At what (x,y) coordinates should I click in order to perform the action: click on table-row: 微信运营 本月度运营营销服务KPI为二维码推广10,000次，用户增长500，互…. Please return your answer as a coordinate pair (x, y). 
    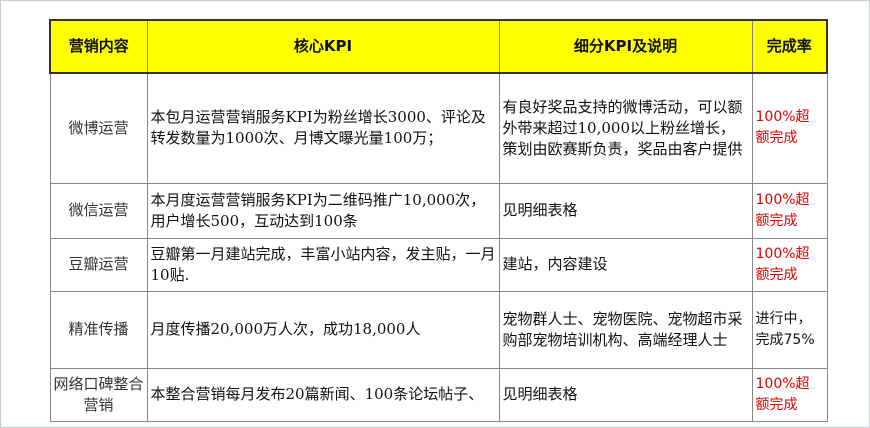
    Looking at the image, I should click on (438, 210).